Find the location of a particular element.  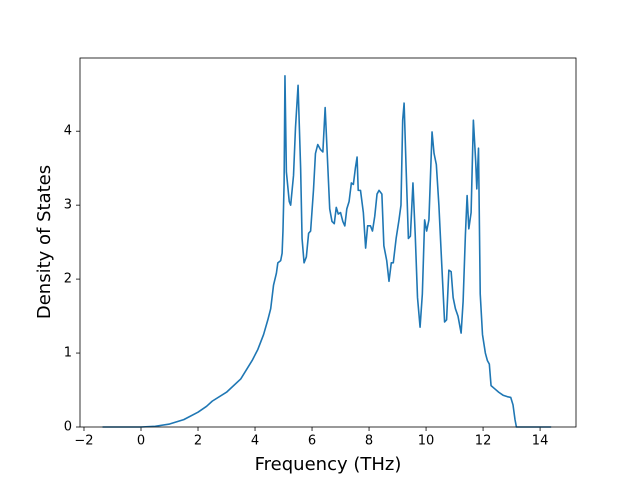

x-tick-label: 10 is located at coordinates (426, 441).